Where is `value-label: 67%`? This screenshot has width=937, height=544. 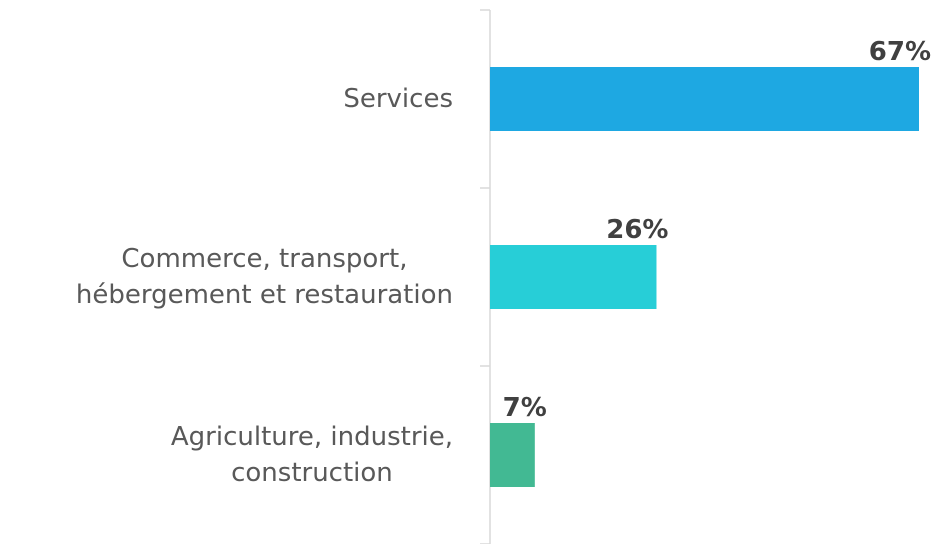
value-label: 67% is located at coordinates (899, 52).